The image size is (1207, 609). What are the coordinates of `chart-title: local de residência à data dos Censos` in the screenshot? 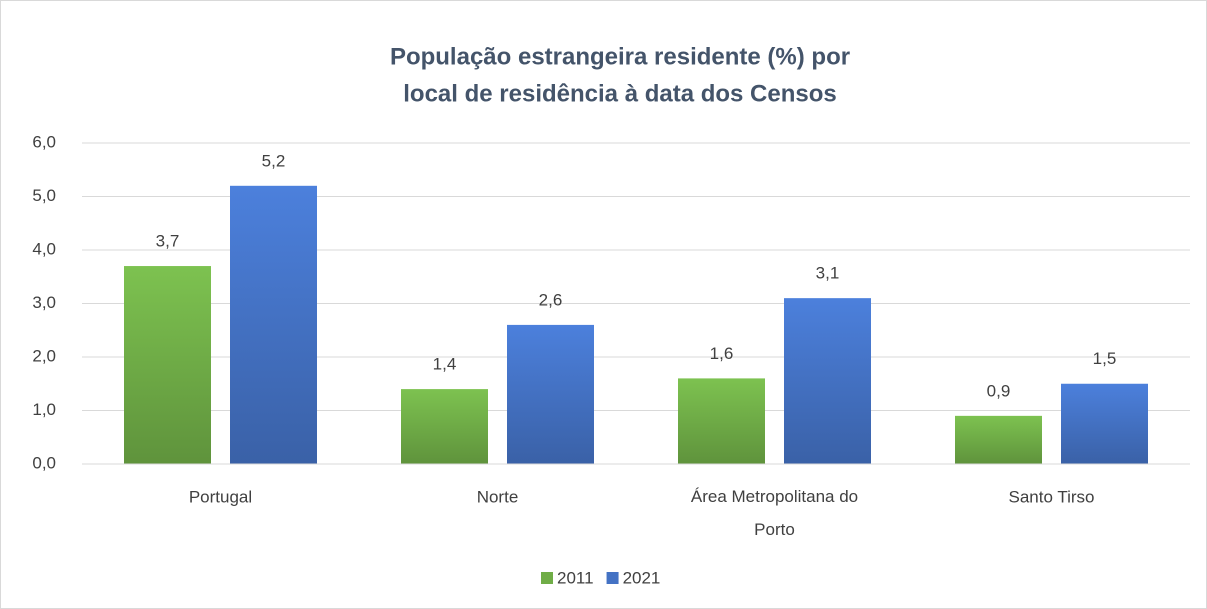 It's located at (620, 93).